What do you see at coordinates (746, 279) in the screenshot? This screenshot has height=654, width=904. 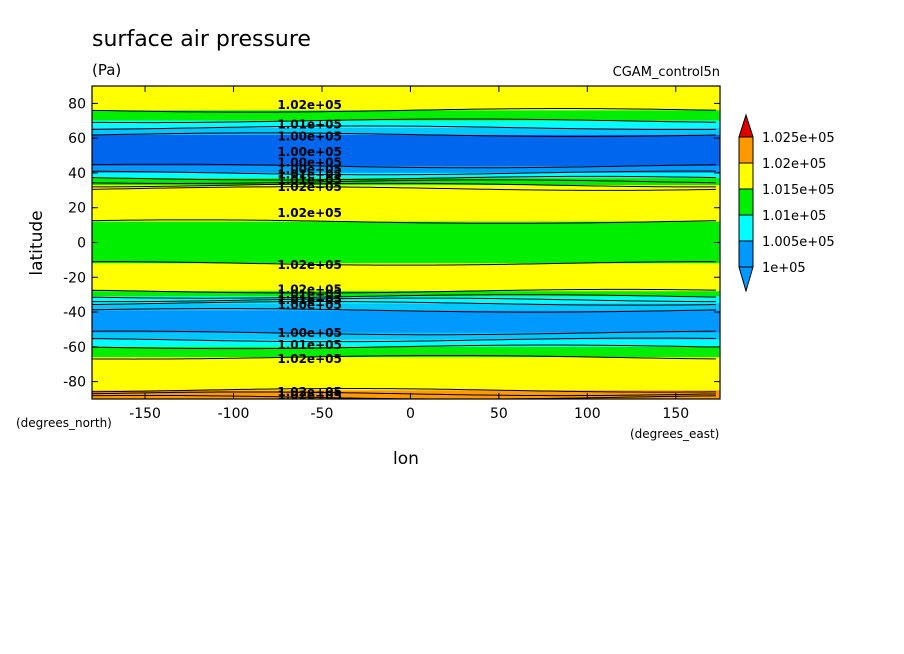 I see `colorbar-bottom-arrow` at bounding box center [746, 279].